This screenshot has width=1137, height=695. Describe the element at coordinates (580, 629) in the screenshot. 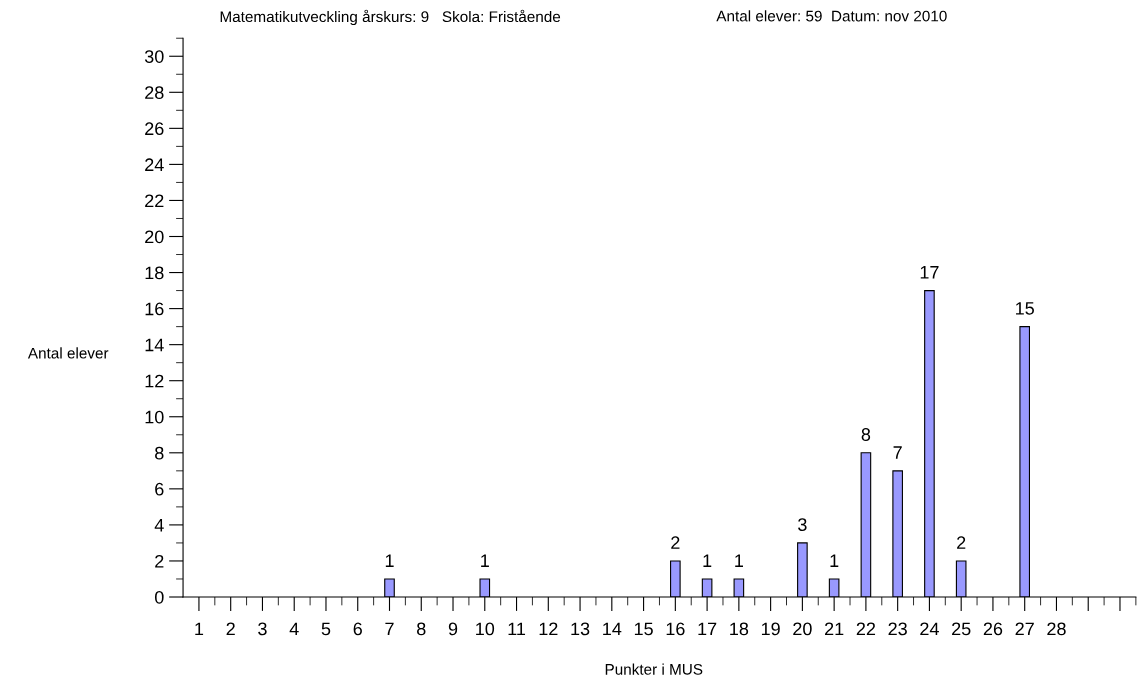

I see `x-tick-label: 13` at that location.